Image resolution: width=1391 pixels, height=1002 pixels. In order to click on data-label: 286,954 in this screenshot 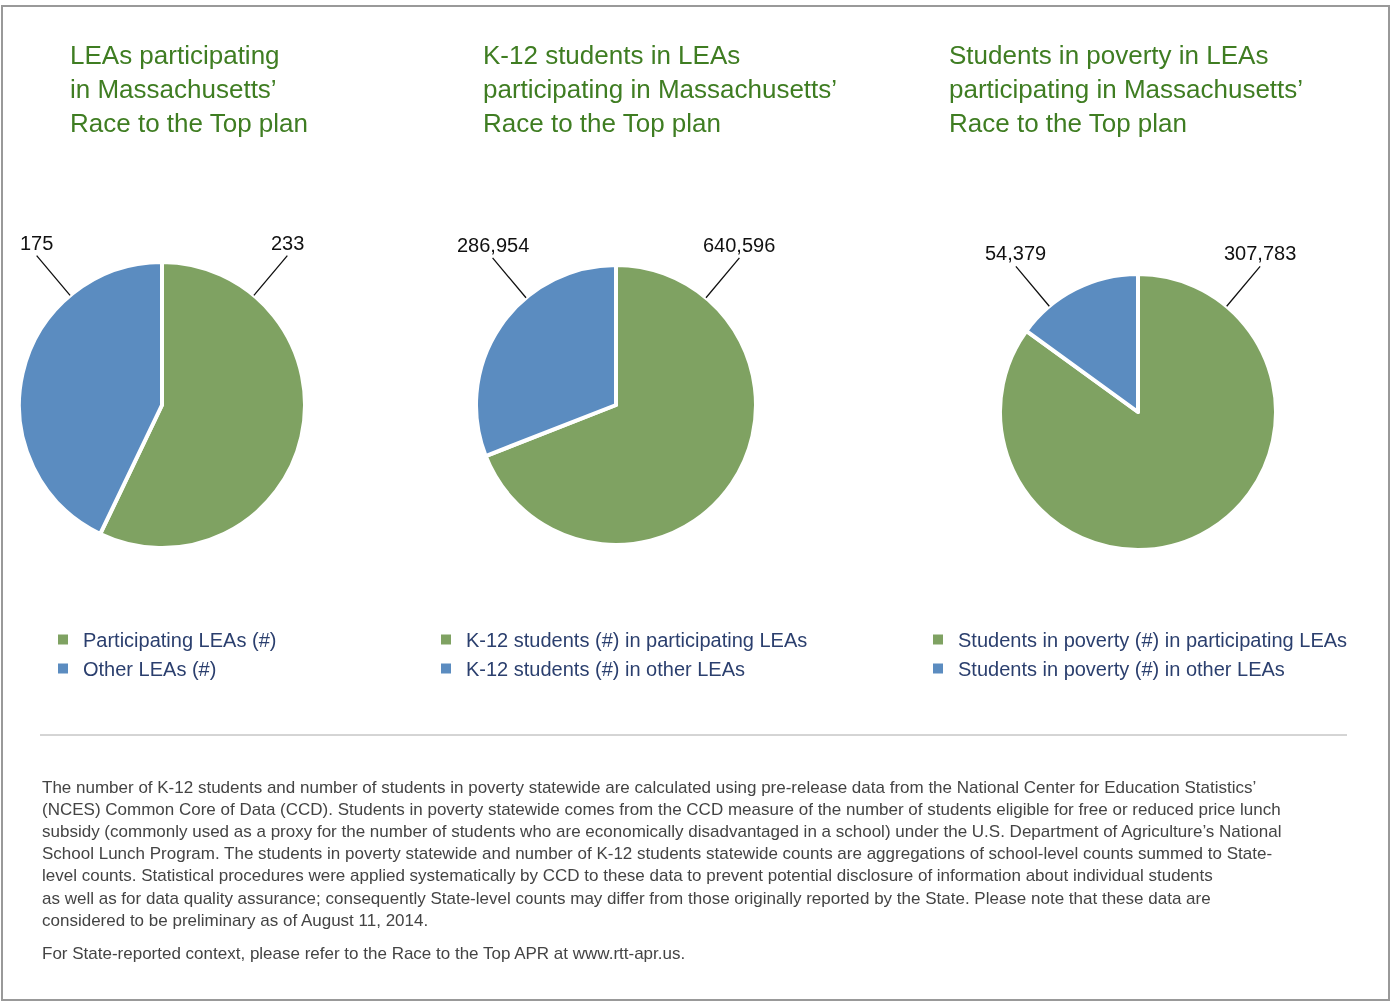, I will do `click(493, 245)`.